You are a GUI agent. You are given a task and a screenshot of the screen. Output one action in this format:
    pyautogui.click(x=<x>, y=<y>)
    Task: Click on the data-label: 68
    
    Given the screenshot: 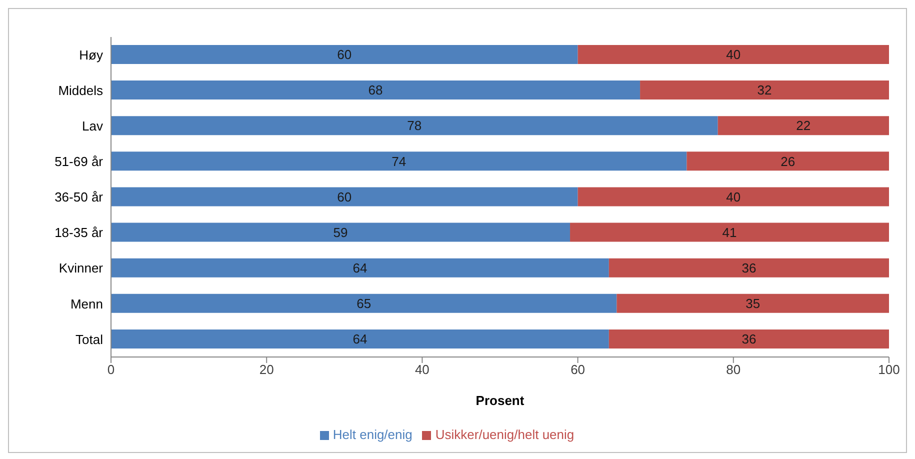 What is the action you would take?
    pyautogui.click(x=375, y=90)
    